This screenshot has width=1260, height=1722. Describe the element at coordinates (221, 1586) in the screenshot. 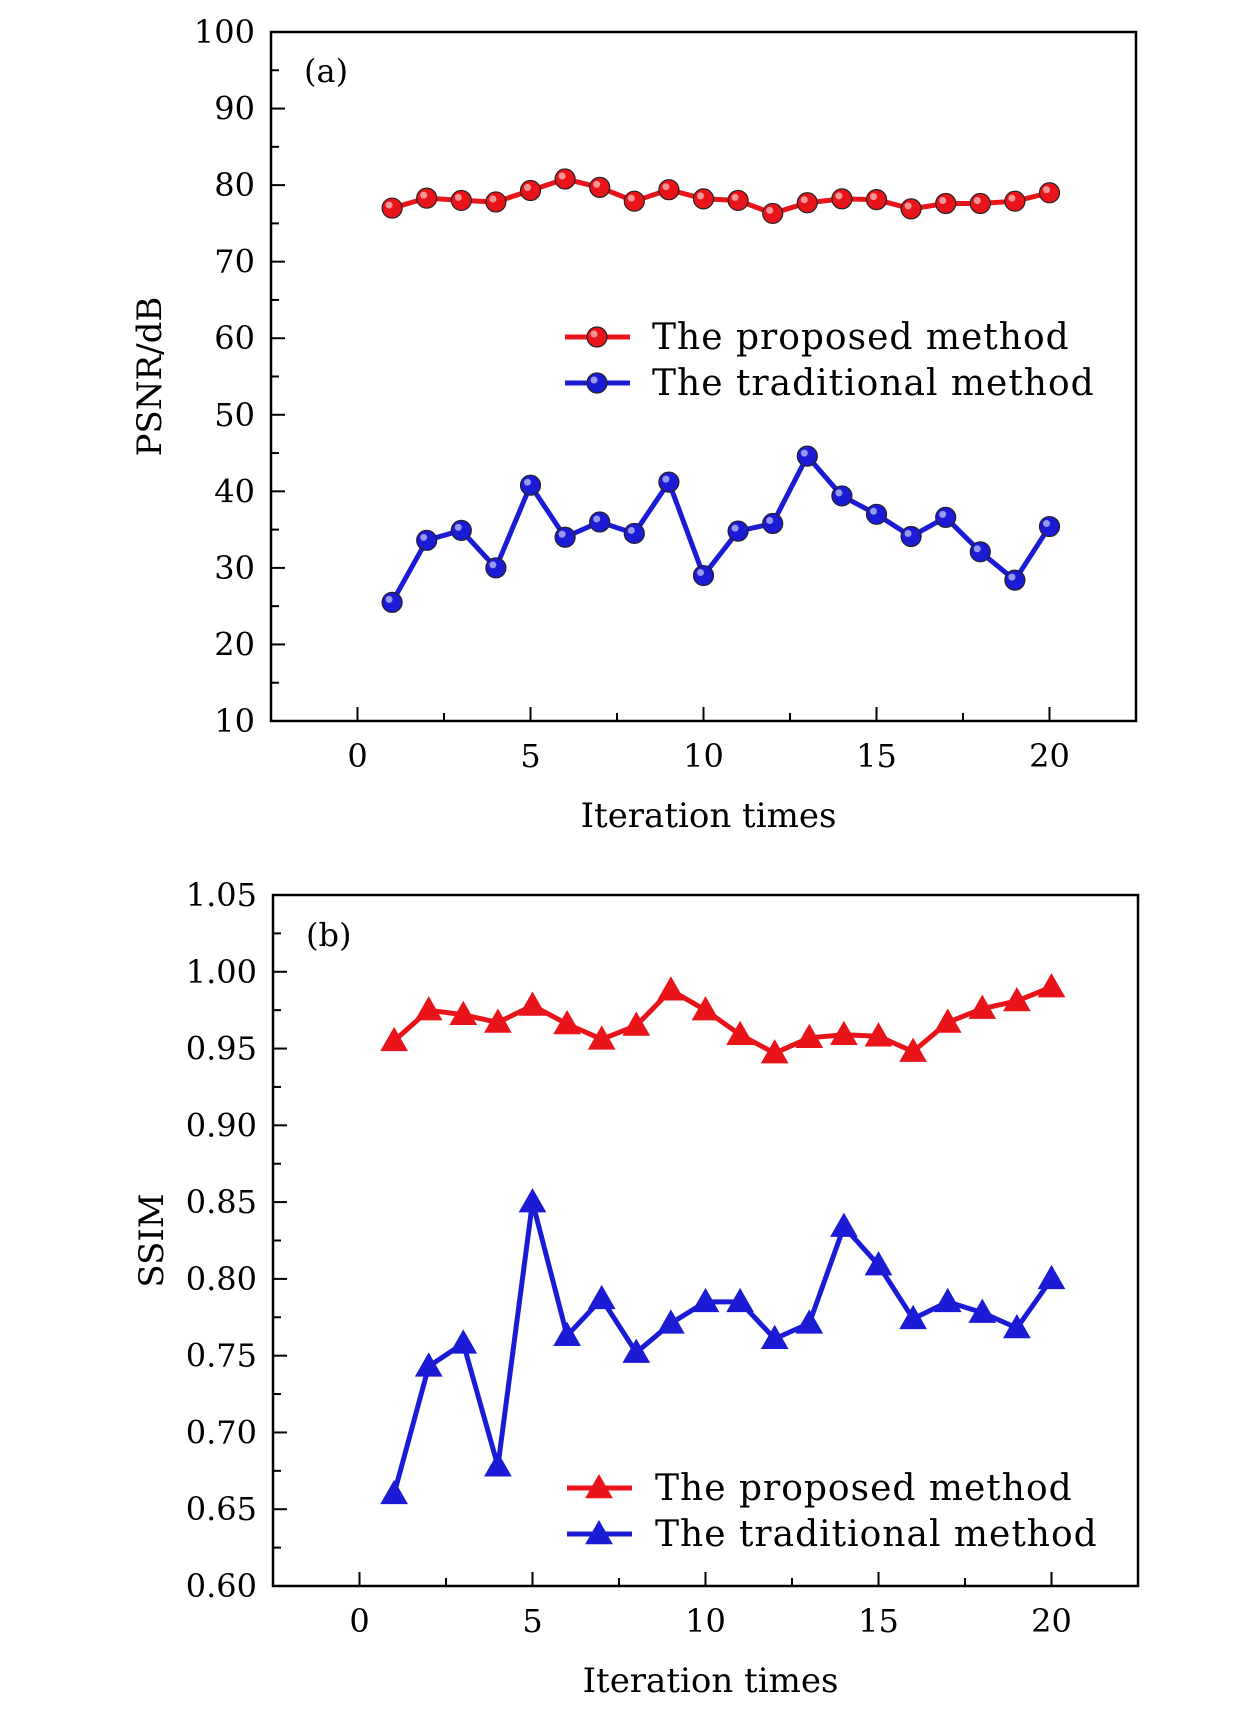

I see `y-tick-label: 0.60` at that location.